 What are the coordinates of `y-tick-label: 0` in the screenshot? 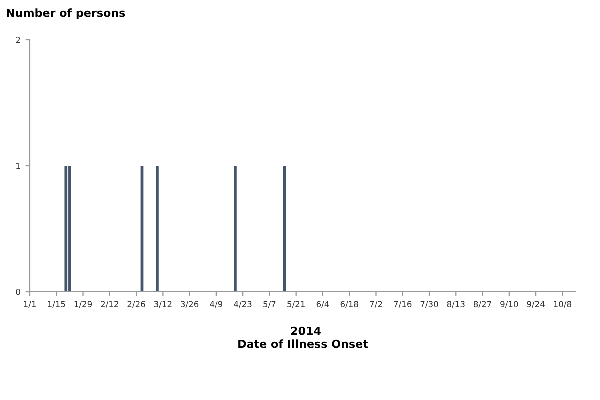 It's located at (18, 292).